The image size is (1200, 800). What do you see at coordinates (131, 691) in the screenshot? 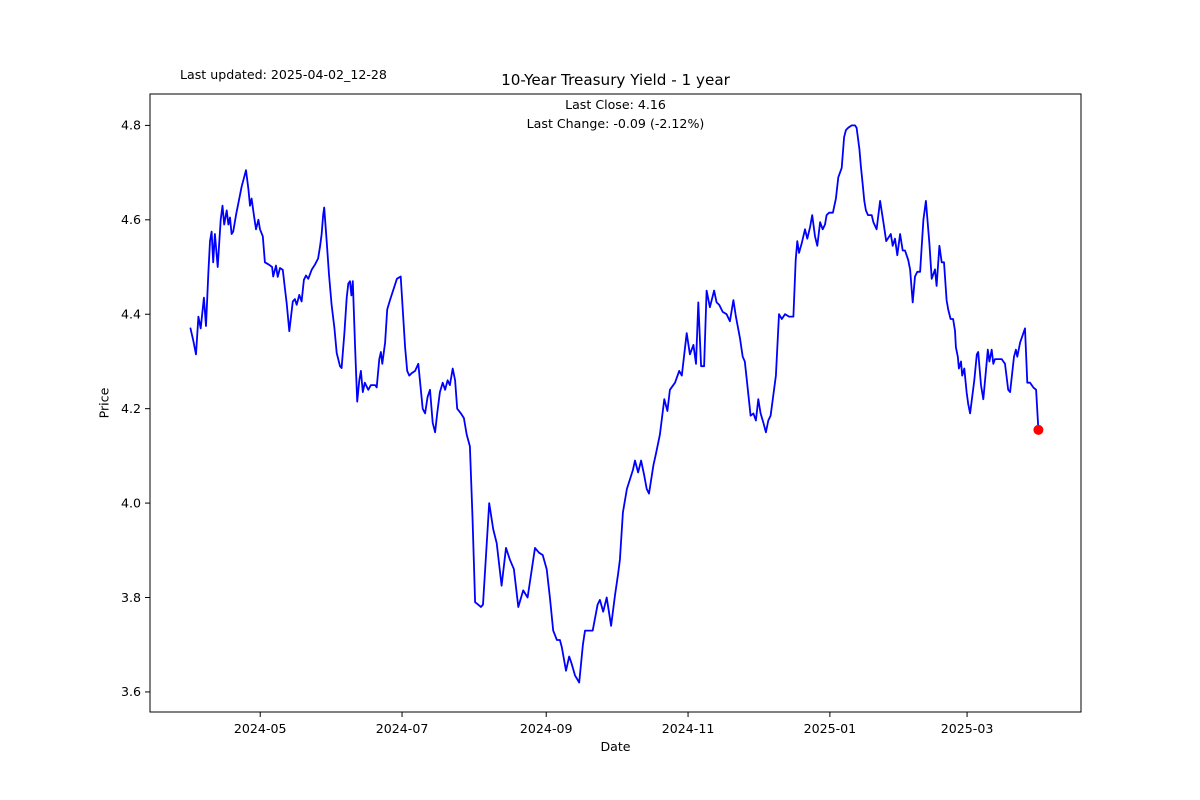
I see `y-tick-label: 3.6` at bounding box center [131, 691].